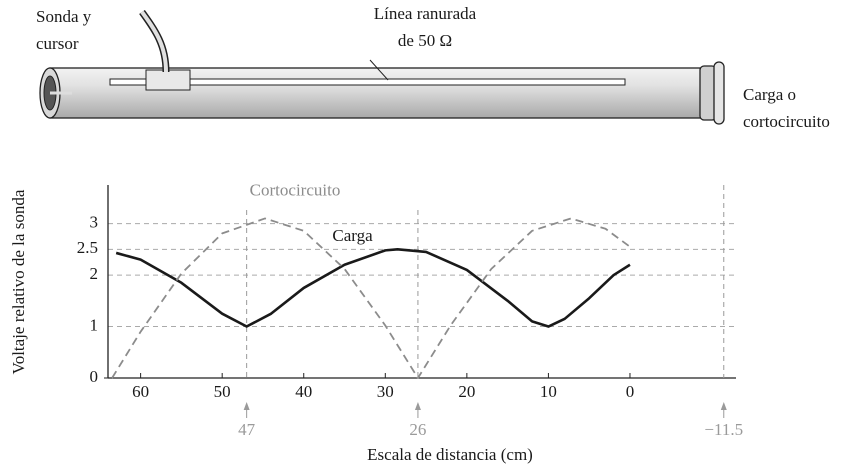 Image resolution: width=864 pixels, height=469 pixels. What do you see at coordinates (64, 16) in the screenshot?
I see `probe-label: Sonda y` at bounding box center [64, 16].